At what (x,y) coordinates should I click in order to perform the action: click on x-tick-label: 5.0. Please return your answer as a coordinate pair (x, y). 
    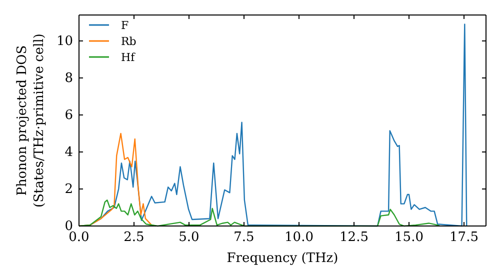
    Looking at the image, I should click on (189, 238).